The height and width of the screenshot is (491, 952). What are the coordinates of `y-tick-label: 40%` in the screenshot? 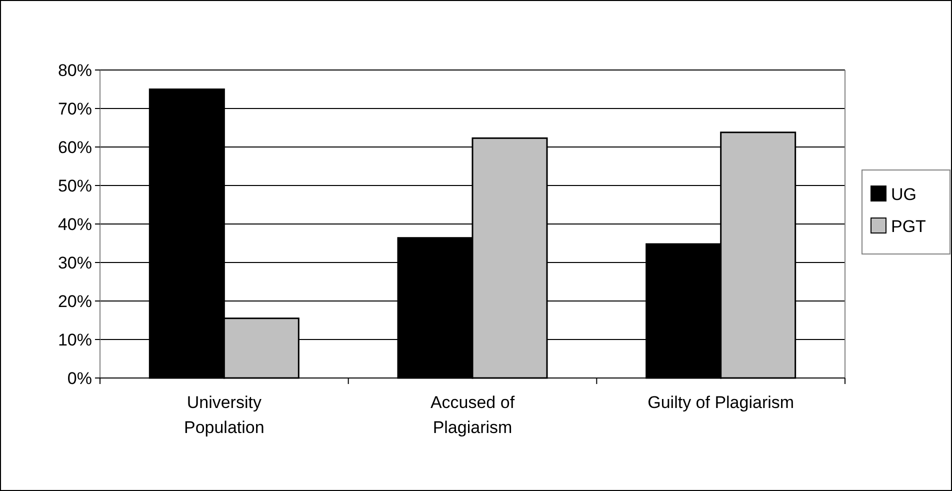 It's located at (75, 224).